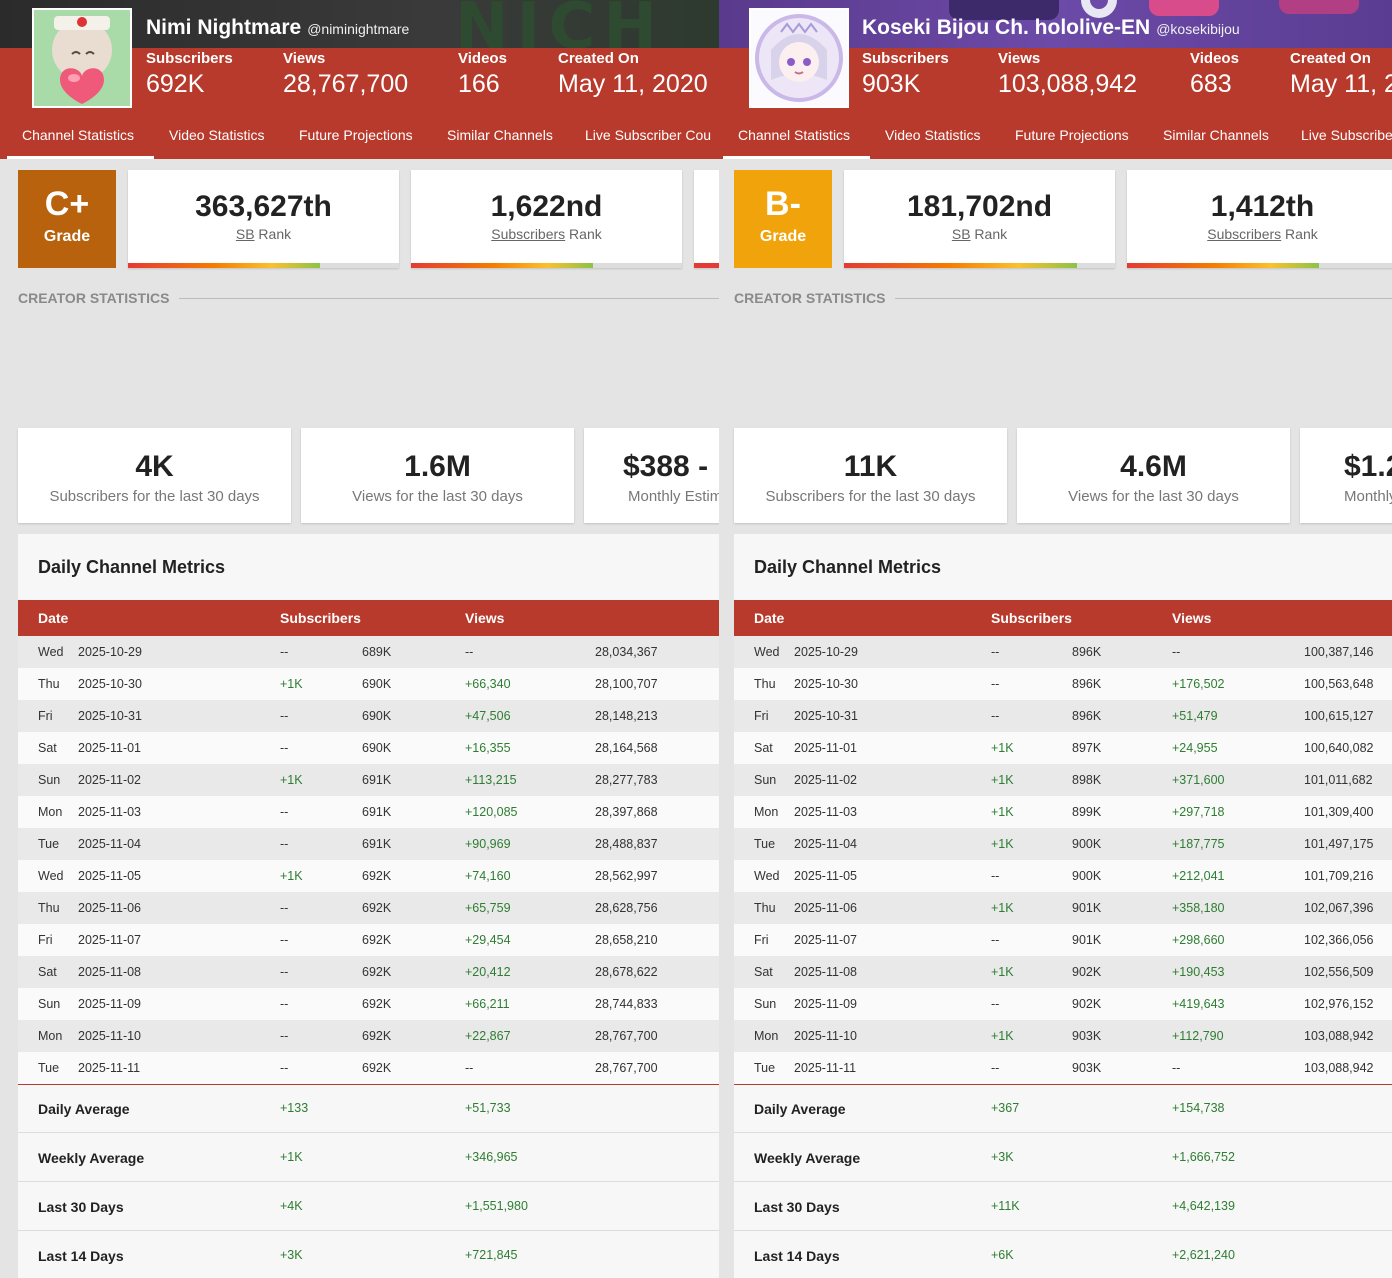 Image resolution: width=1392 pixels, height=1278 pixels. I want to click on table-row: Fri 2025-11-07 -- 901K +298,660 102,366,056, so click(1063, 940).